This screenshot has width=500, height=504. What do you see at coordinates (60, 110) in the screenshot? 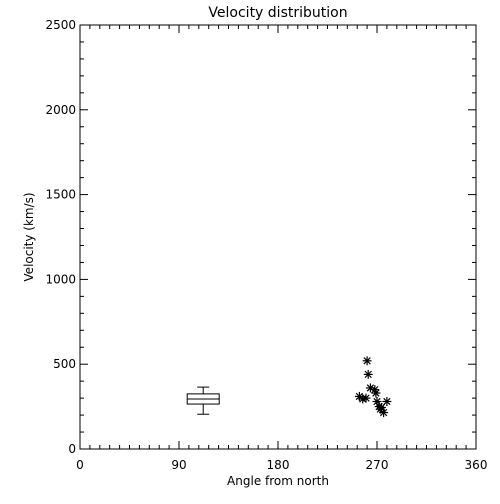
I see `y-tick-label: 2000` at bounding box center [60, 110].